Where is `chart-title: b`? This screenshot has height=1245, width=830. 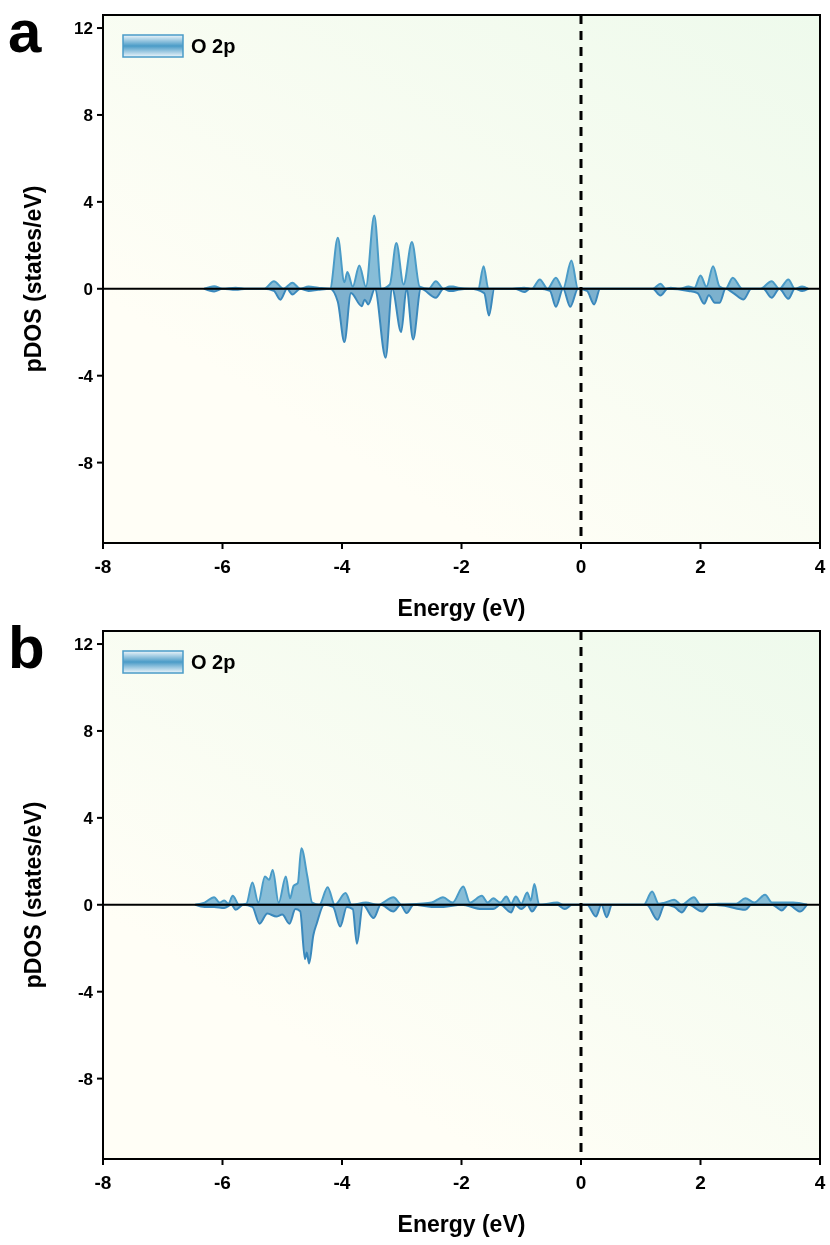
chart-title: b is located at coordinates (26, 647).